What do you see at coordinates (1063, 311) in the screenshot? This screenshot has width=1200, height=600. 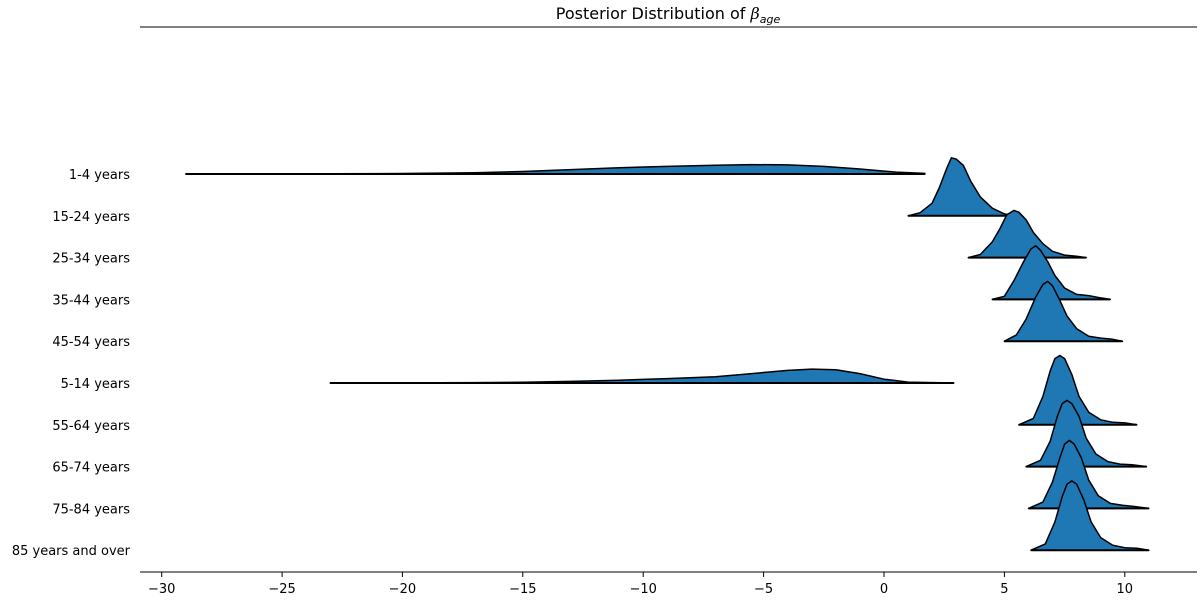 I see `ridge-45-54-years` at bounding box center [1063, 311].